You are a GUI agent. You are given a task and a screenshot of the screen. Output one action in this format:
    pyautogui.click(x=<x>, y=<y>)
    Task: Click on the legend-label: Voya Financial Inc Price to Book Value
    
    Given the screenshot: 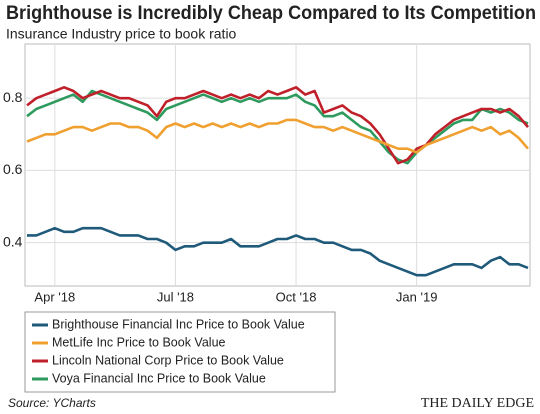 What is the action you would take?
    pyautogui.click(x=159, y=378)
    